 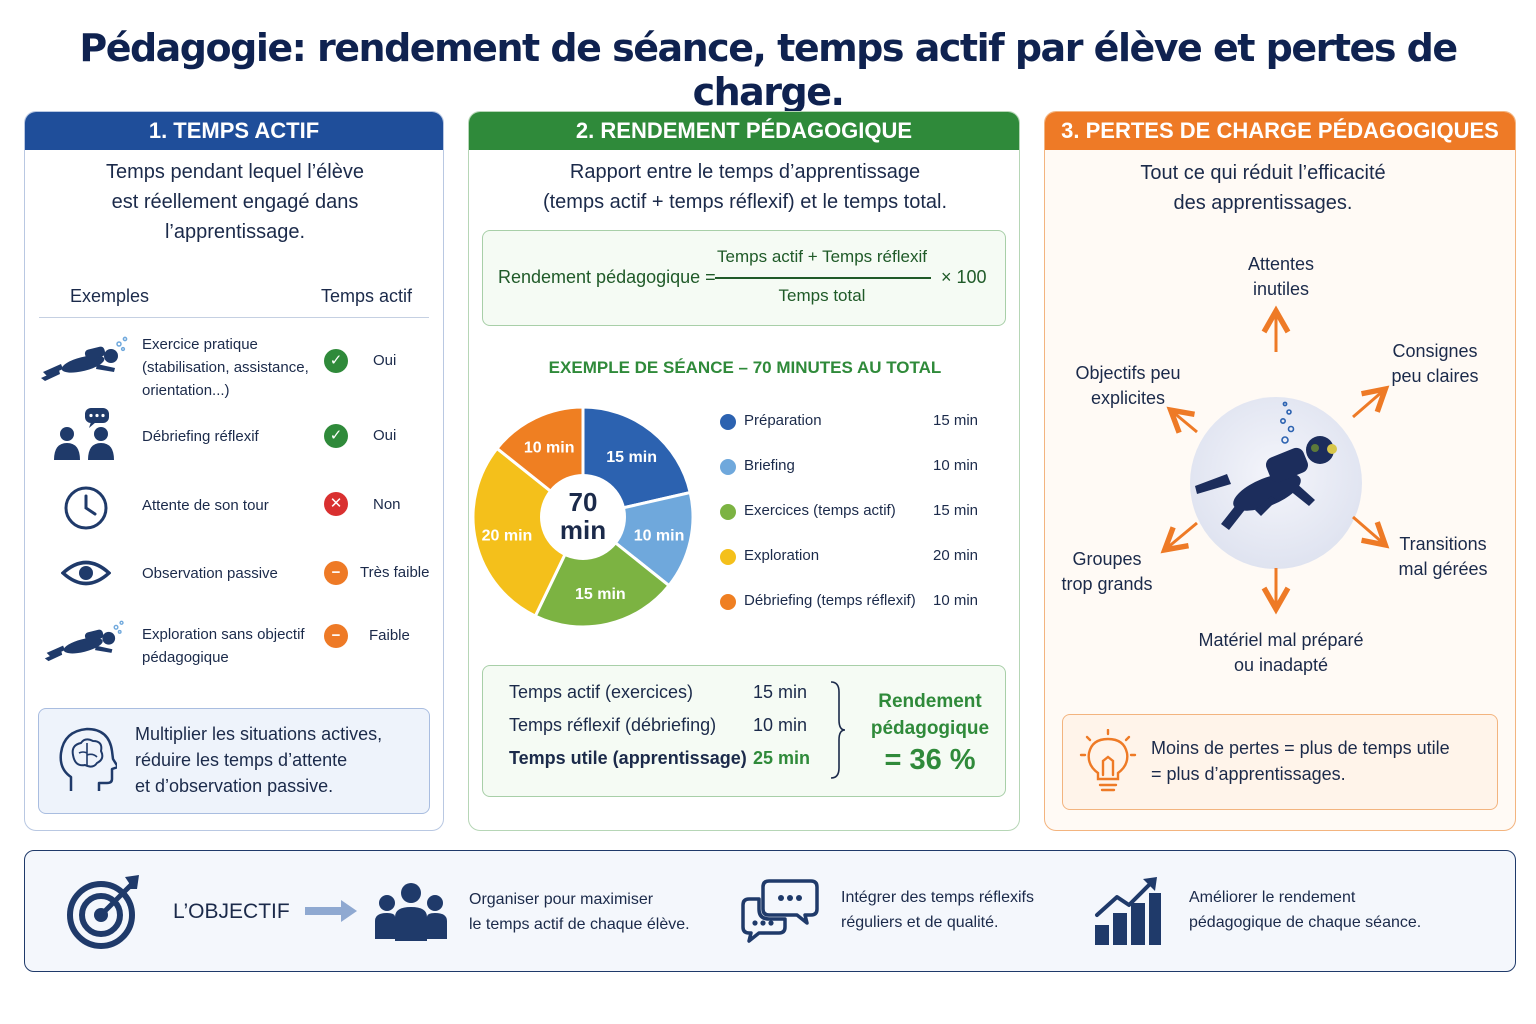 I want to click on panel-heading: 3. PERTES DE CHARGE PÉDAGOGIQUES, so click(x=1280, y=131).